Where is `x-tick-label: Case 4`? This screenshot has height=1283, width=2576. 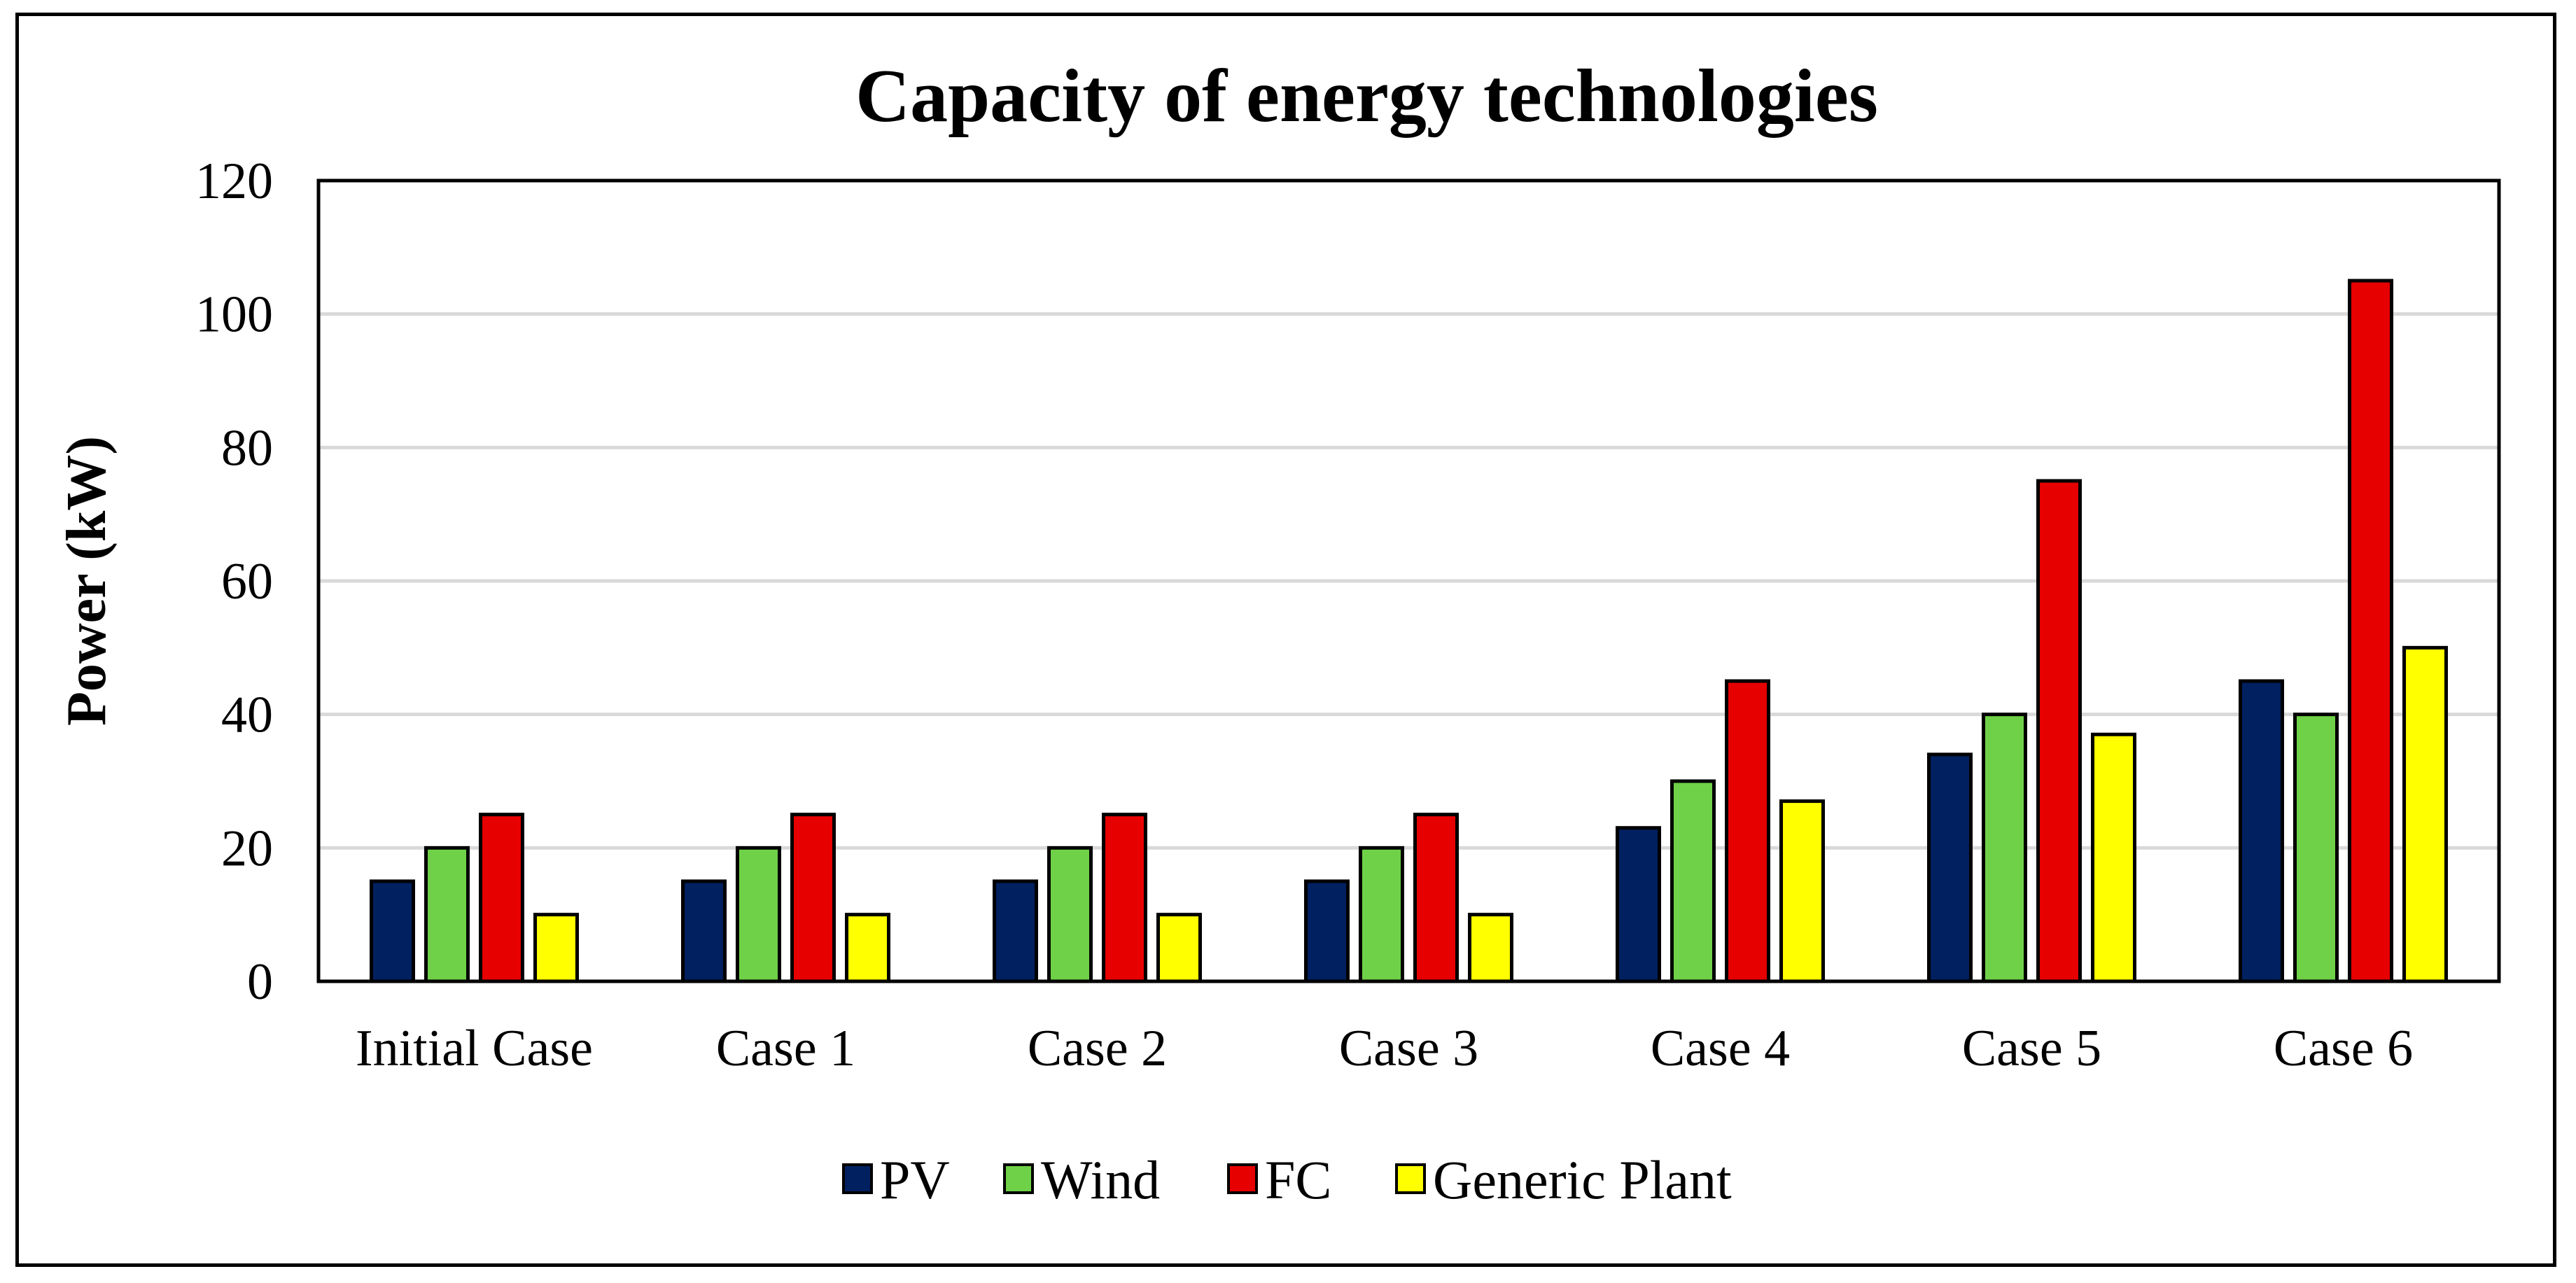
x-tick-label: Case 4 is located at coordinates (1720, 1048).